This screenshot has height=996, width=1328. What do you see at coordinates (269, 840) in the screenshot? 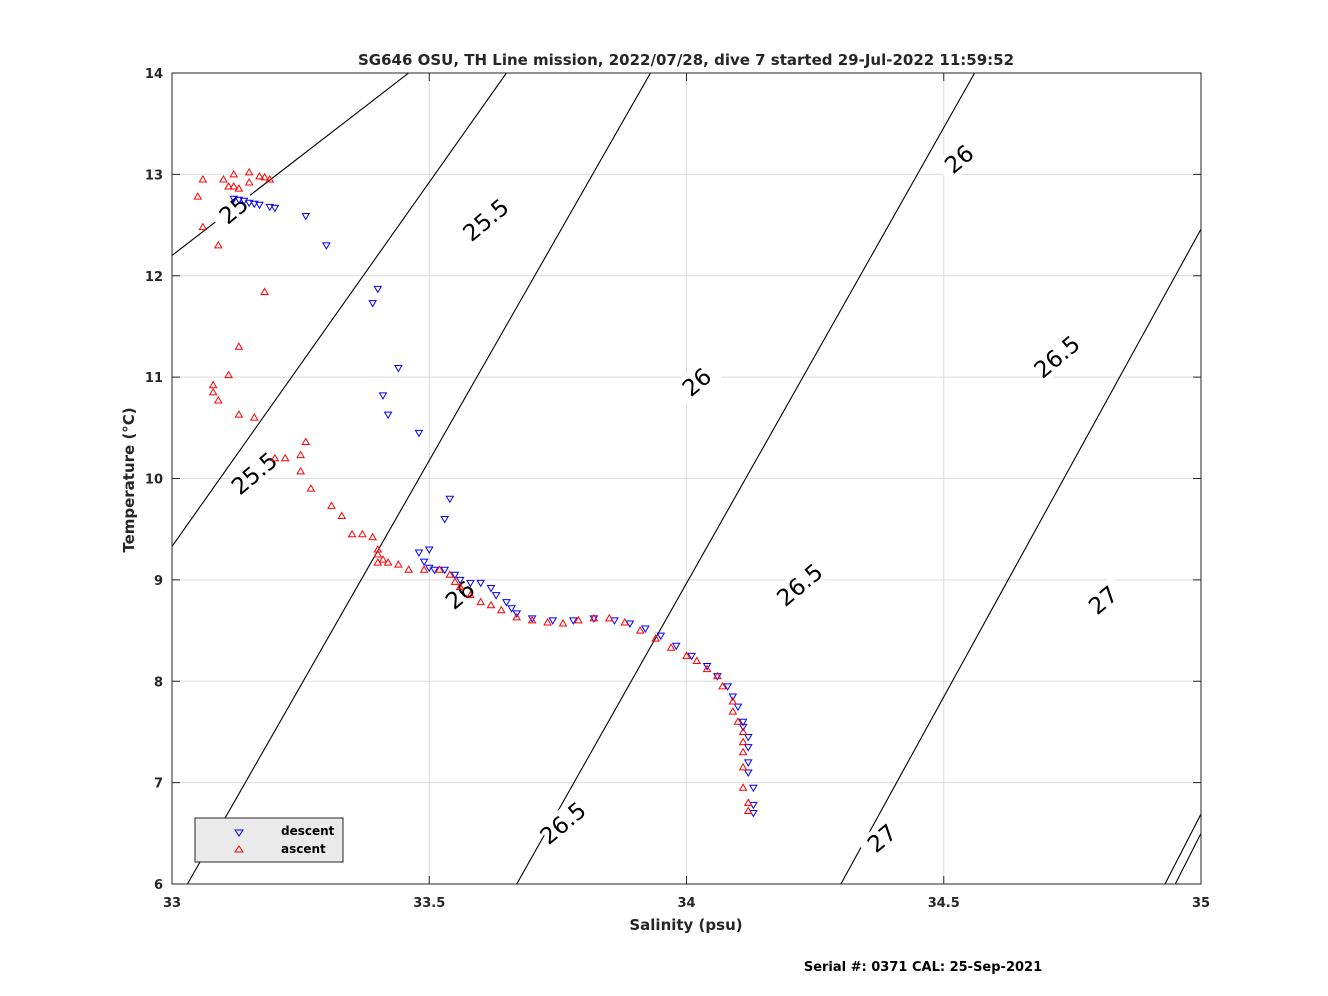
I see `legend: descent ascent` at bounding box center [269, 840].